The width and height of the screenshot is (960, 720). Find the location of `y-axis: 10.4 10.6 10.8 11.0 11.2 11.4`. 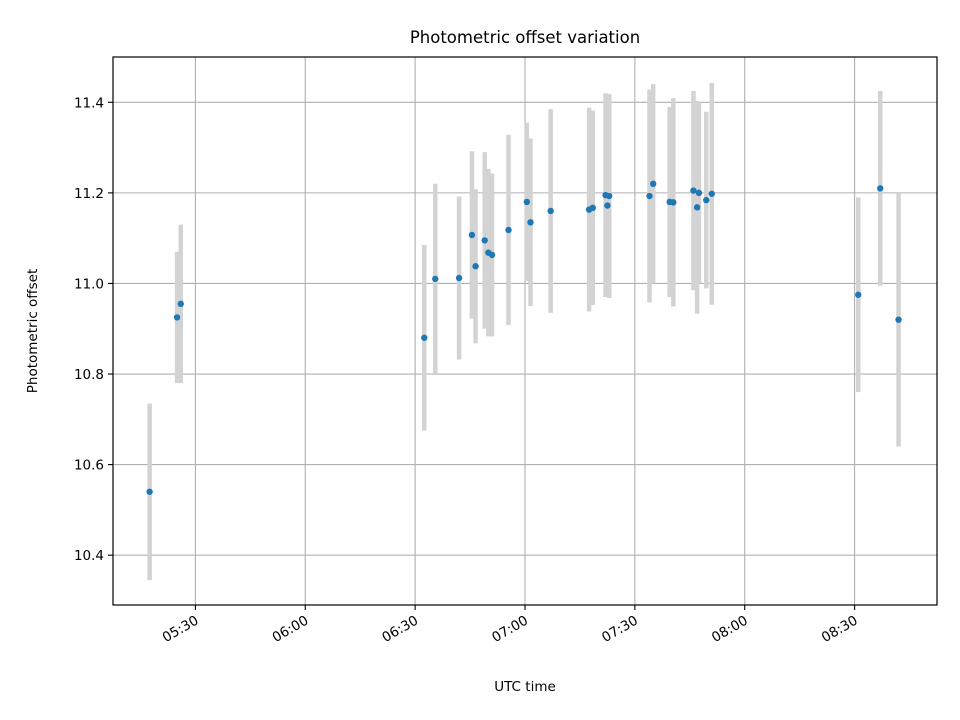

y-axis: 10.4 10.6 10.8 11.0 11.2 11.4 is located at coordinates (93, 329).